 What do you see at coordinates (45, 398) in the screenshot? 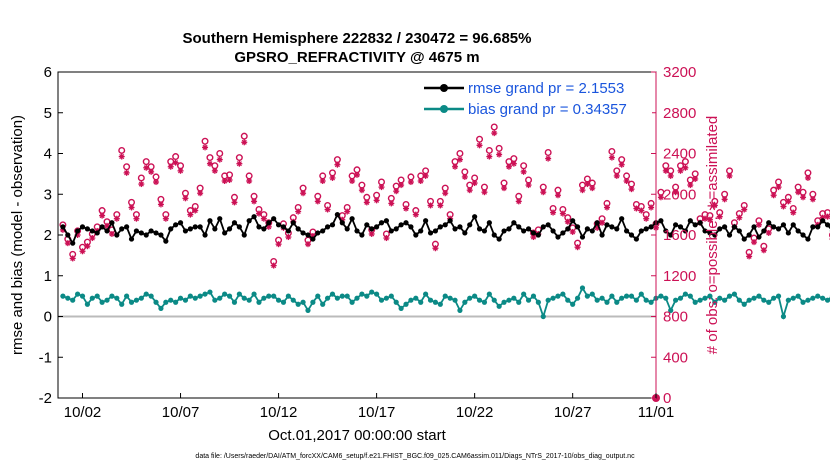
I see `y-left-tick-label: -2` at bounding box center [45, 398].